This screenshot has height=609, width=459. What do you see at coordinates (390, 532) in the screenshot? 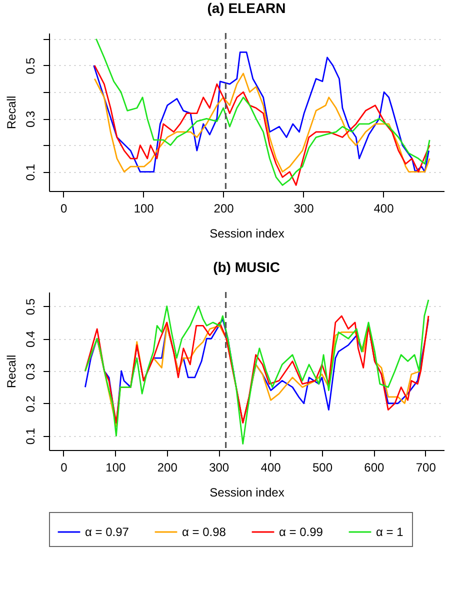
I see `legend-label: α = 1` at bounding box center [390, 532].